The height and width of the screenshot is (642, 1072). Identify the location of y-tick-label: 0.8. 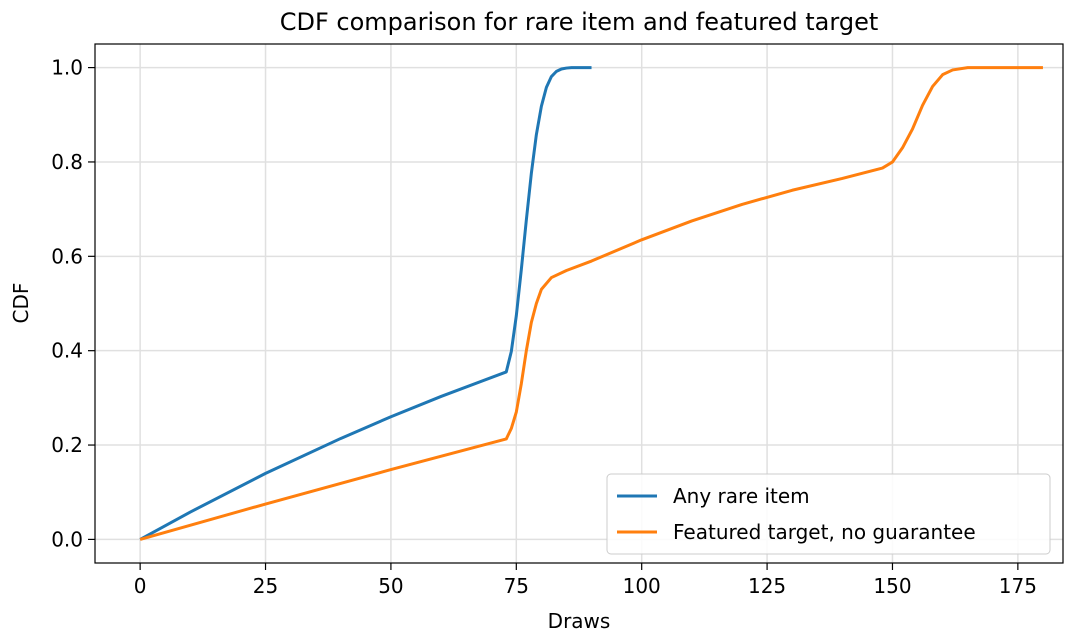
(67, 162).